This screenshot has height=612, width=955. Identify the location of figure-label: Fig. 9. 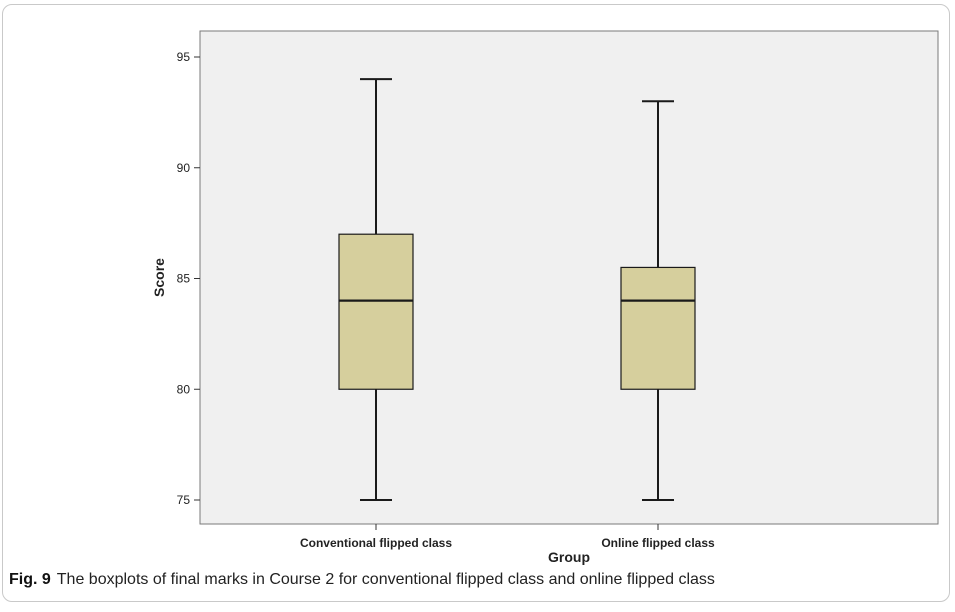
(30, 579).